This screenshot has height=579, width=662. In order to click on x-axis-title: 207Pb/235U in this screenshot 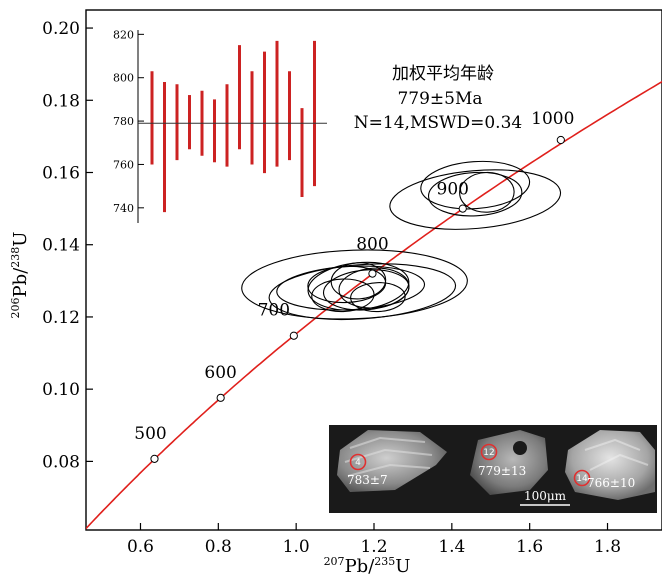, I will do `click(367, 566)`.